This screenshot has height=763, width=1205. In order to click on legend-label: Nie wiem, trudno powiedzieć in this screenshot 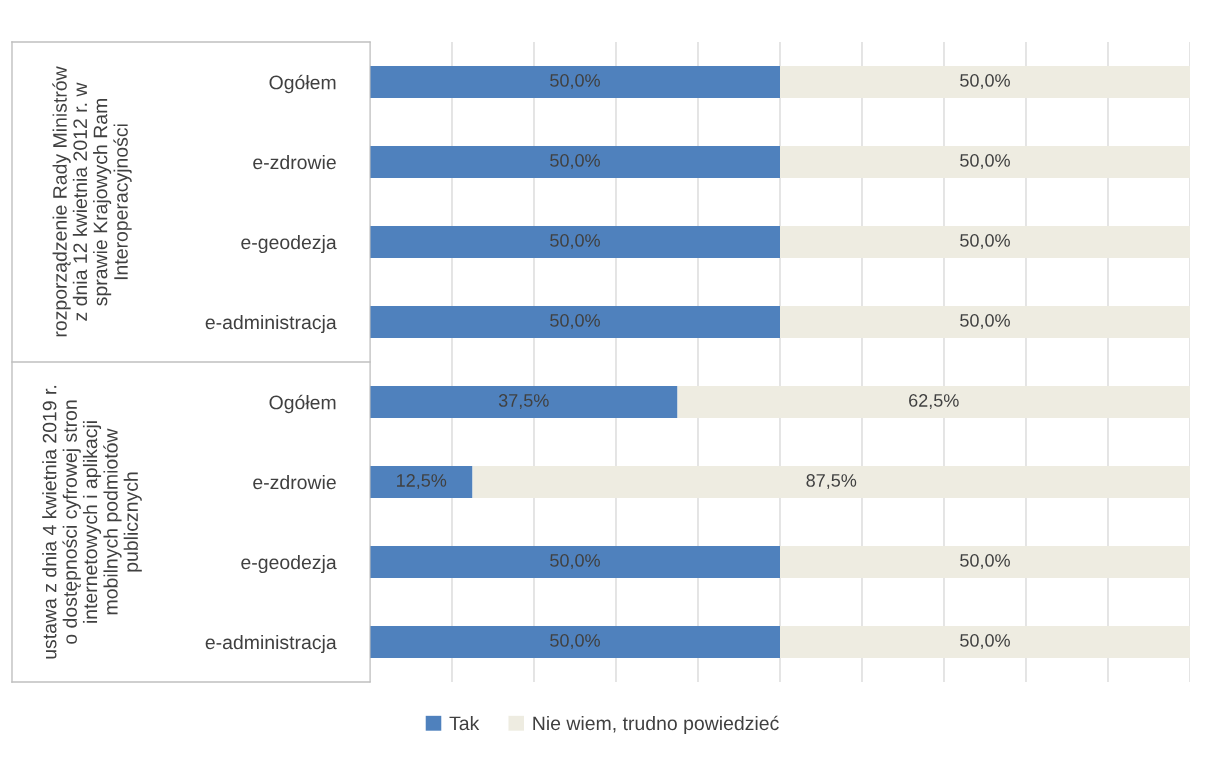, I will do `click(656, 725)`.